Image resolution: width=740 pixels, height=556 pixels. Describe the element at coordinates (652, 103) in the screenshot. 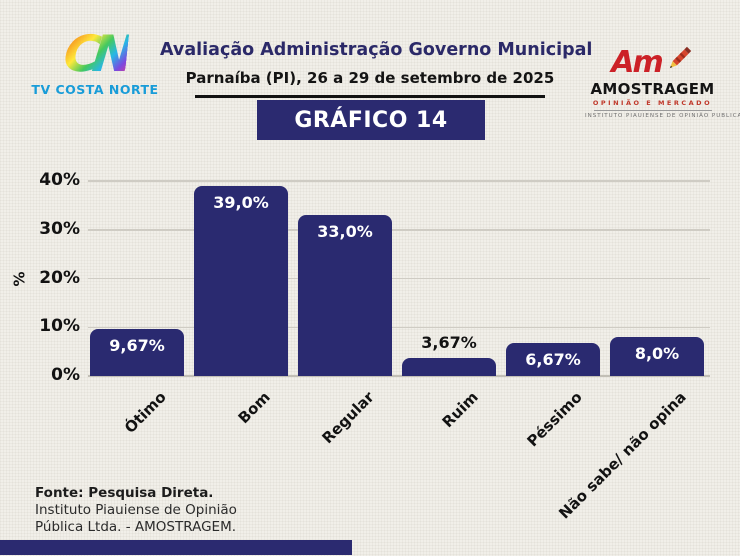

I see `amostragem-tagline: OPINIÃO E MERCADO` at that location.